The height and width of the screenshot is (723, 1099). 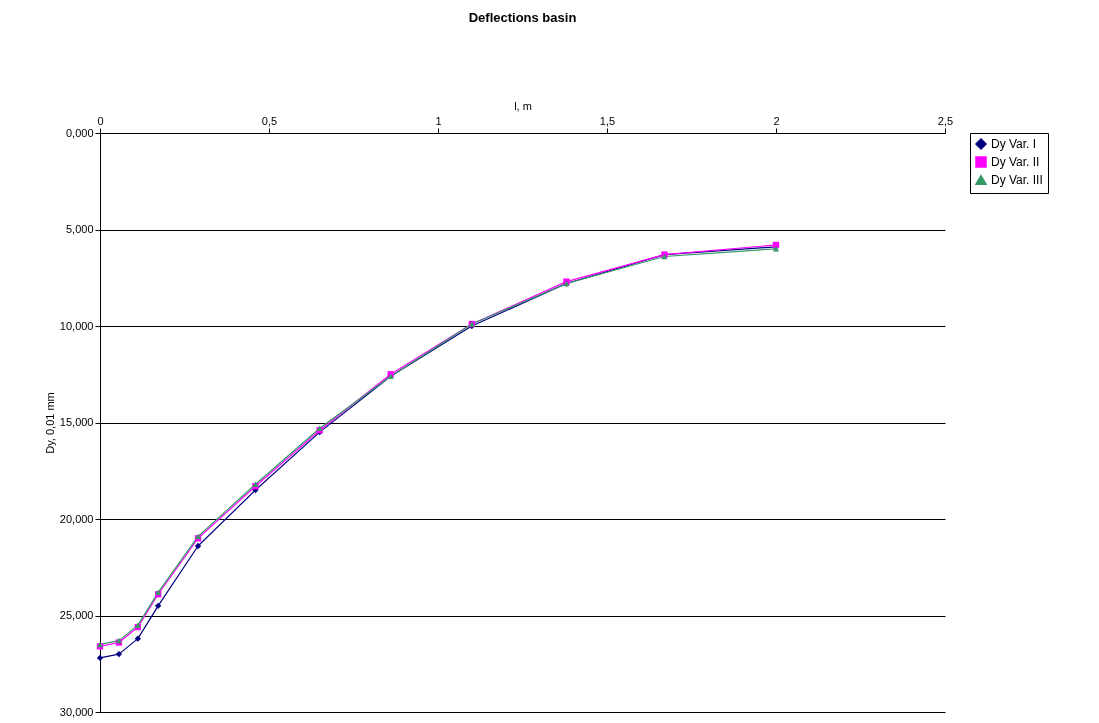 I want to click on x-tick-label: 1, so click(x=438, y=120).